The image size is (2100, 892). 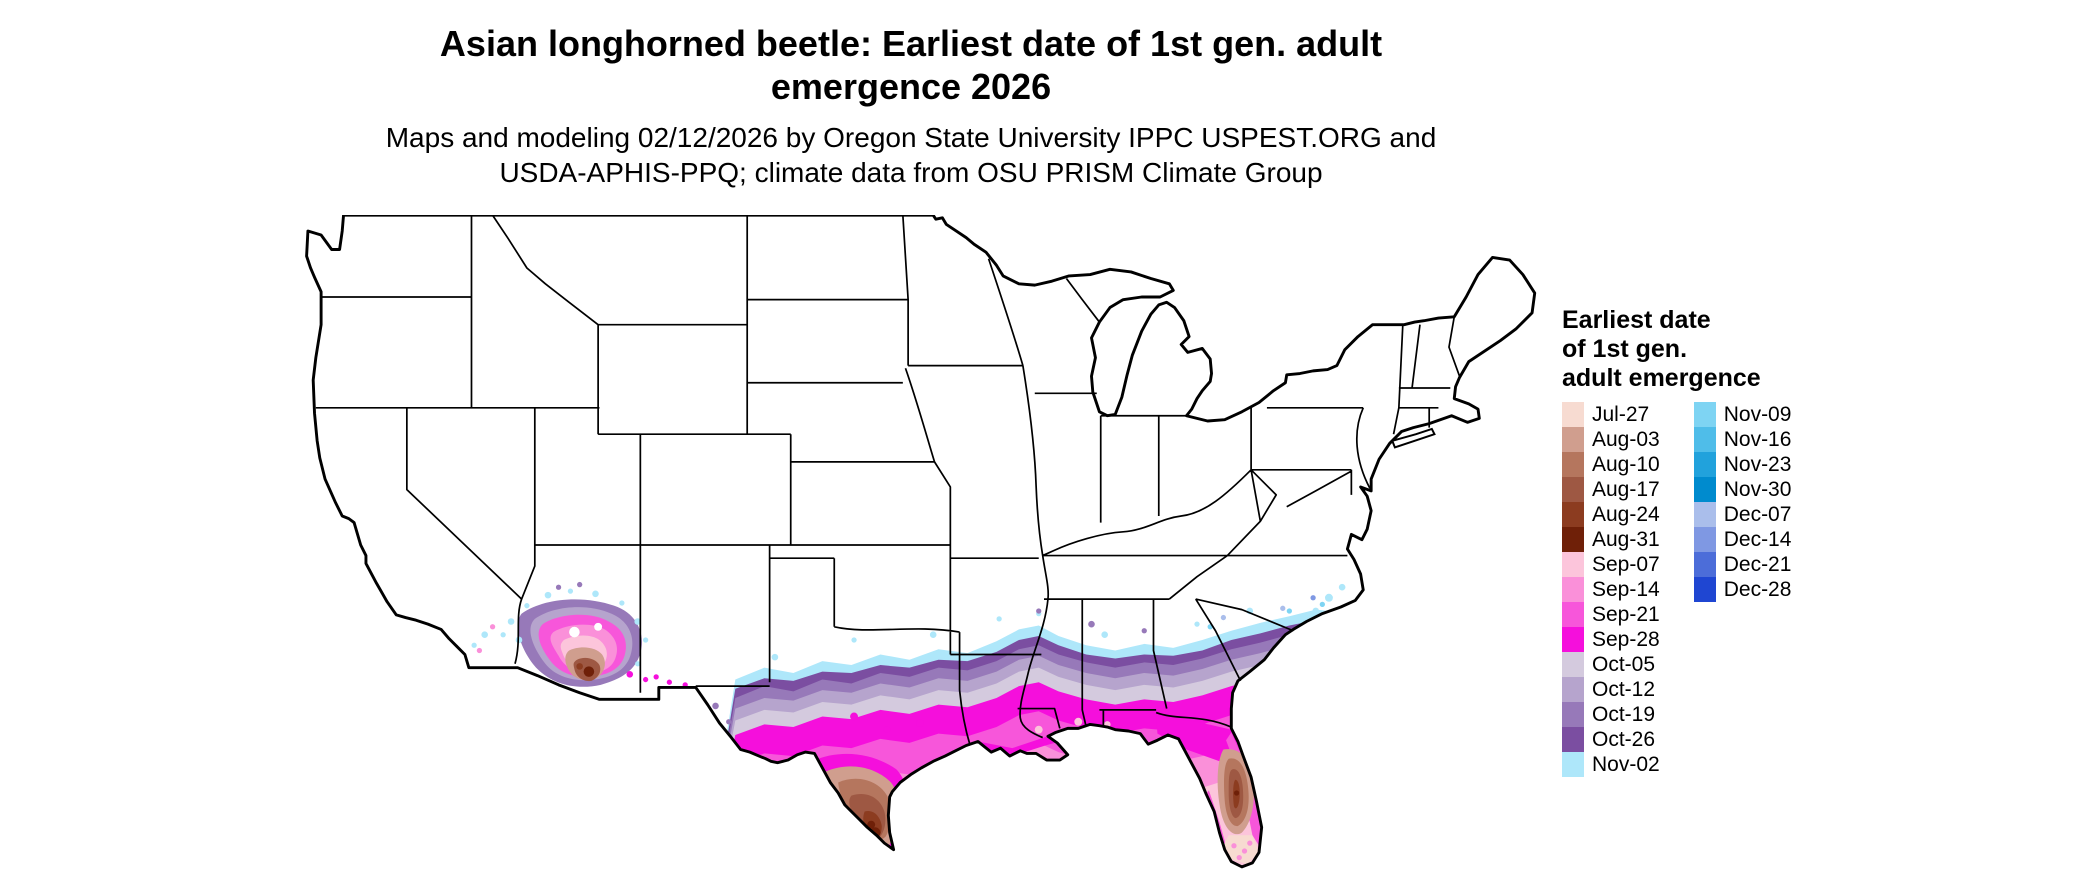 What do you see at coordinates (1757, 464) in the screenshot?
I see `legend-label: Nov-23` at bounding box center [1757, 464].